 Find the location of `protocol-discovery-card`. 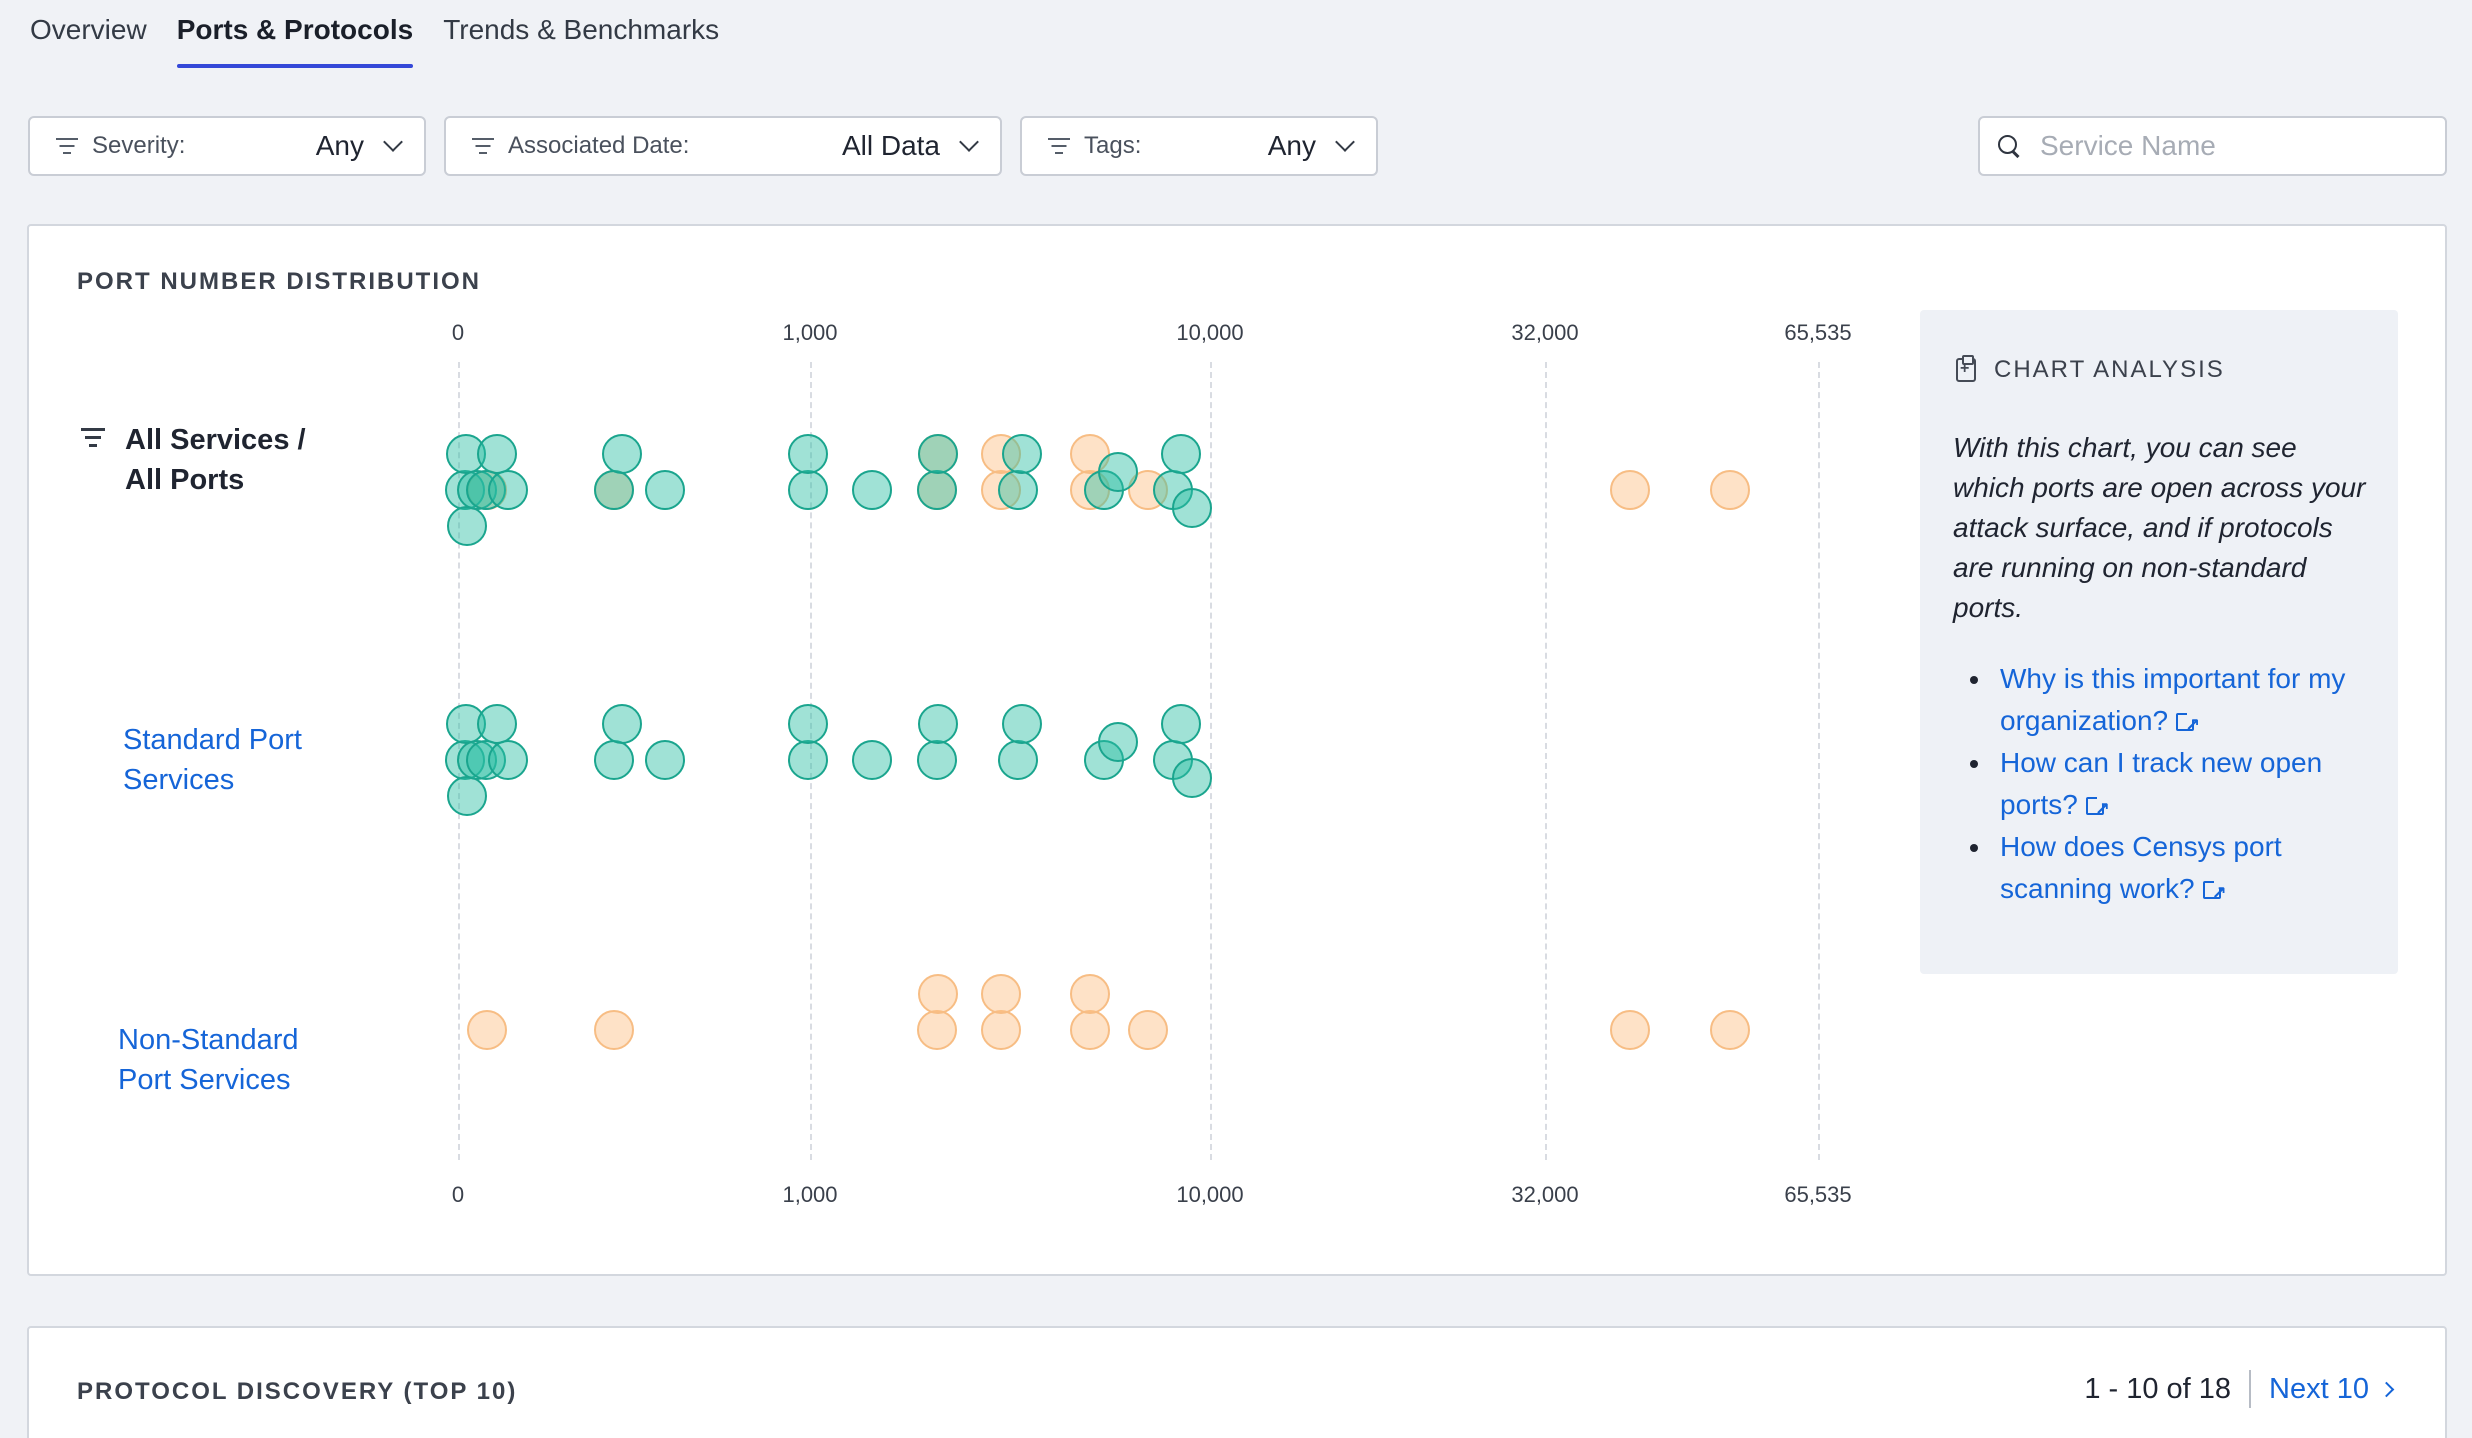

protocol-discovery-card is located at coordinates (1237, 1382).